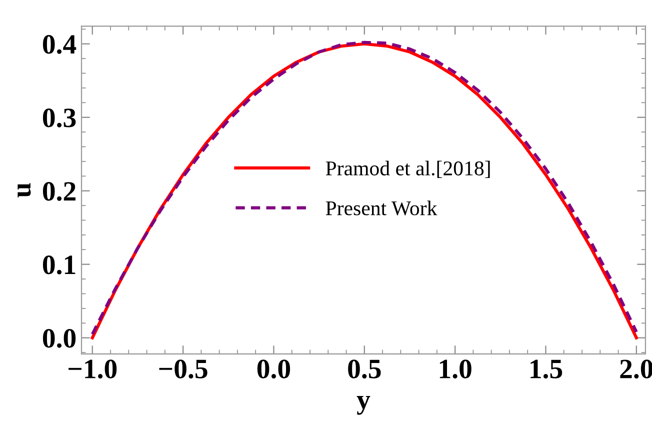 This screenshot has width=652, height=437. Describe the element at coordinates (59, 191) in the screenshot. I see `y-tick-label: 0.2` at that location.